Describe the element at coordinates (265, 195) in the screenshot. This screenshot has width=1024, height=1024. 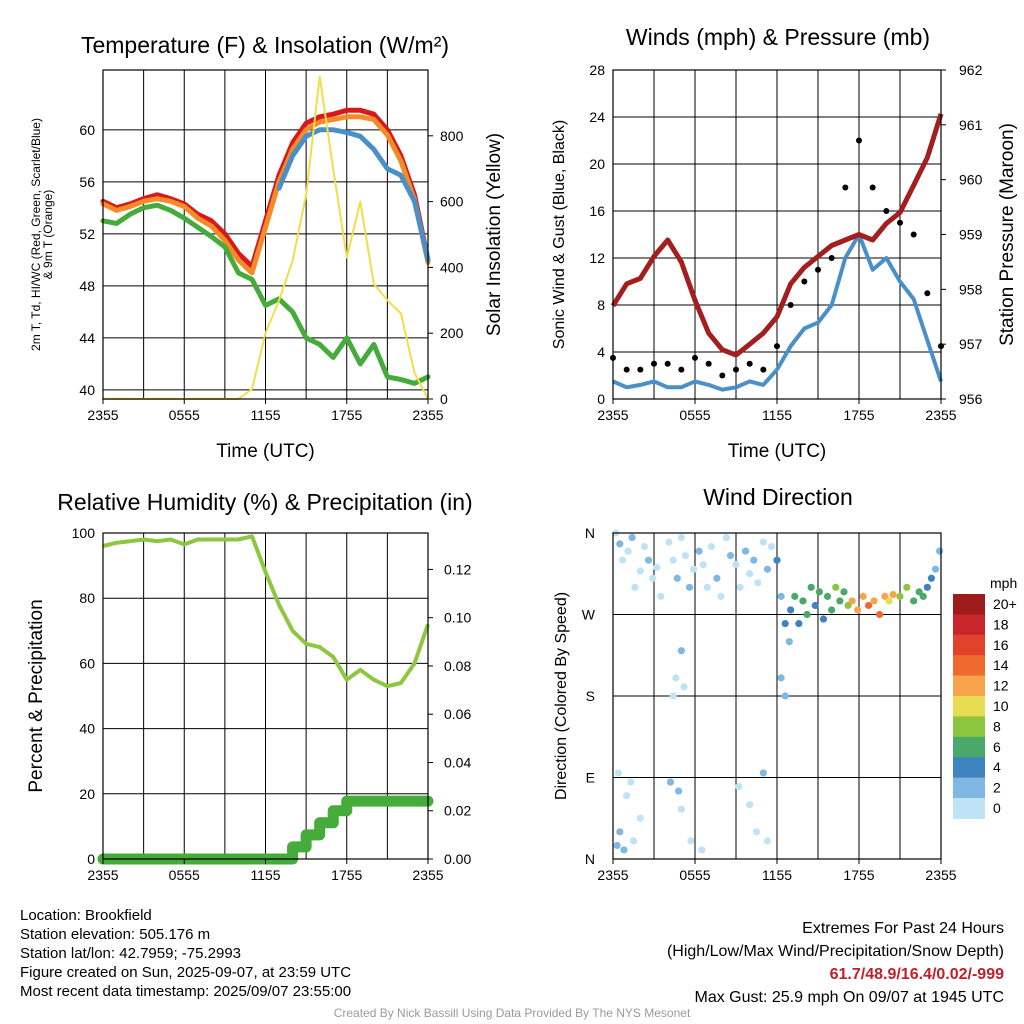
I see `temp-series-9m-t` at that location.